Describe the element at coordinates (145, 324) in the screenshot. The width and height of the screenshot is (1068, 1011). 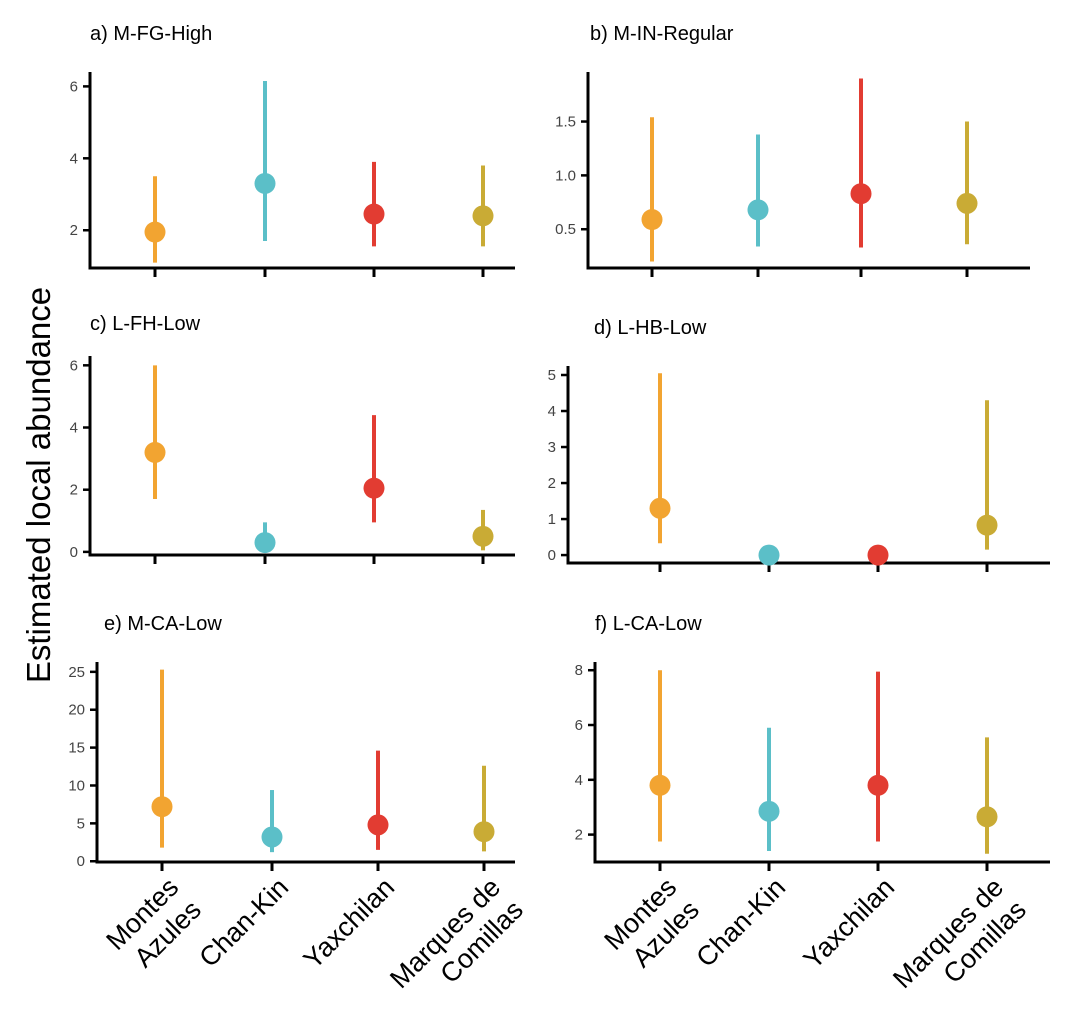
I see `panel-title: c) L-FH-Low` at that location.